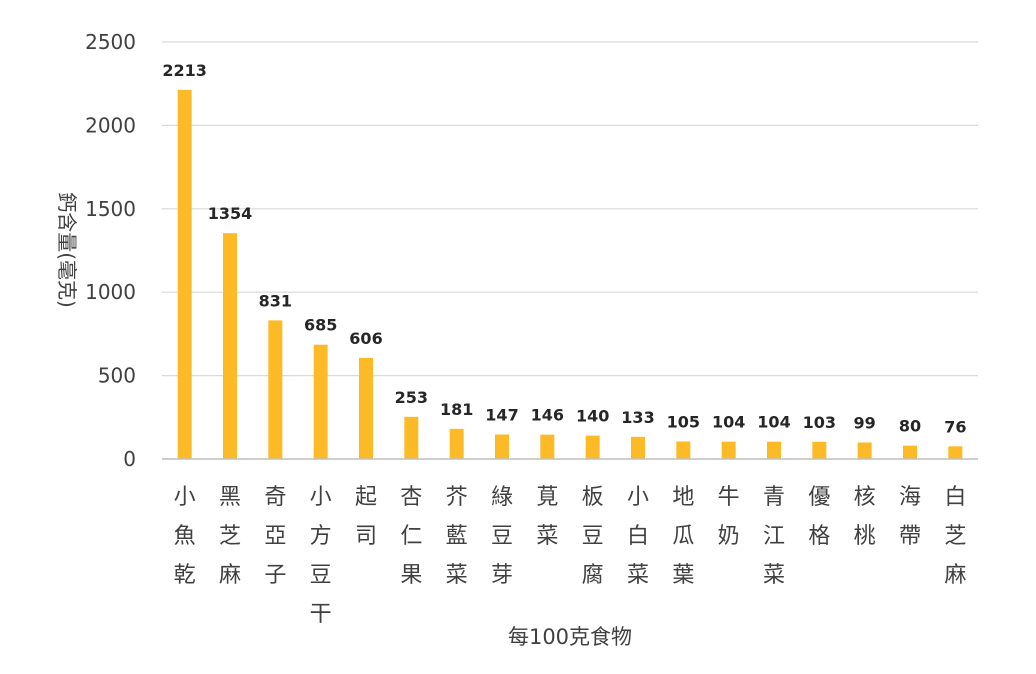 The width and height of the screenshot is (1036, 674). I want to click on y-tick-label: 0, so click(129, 459).